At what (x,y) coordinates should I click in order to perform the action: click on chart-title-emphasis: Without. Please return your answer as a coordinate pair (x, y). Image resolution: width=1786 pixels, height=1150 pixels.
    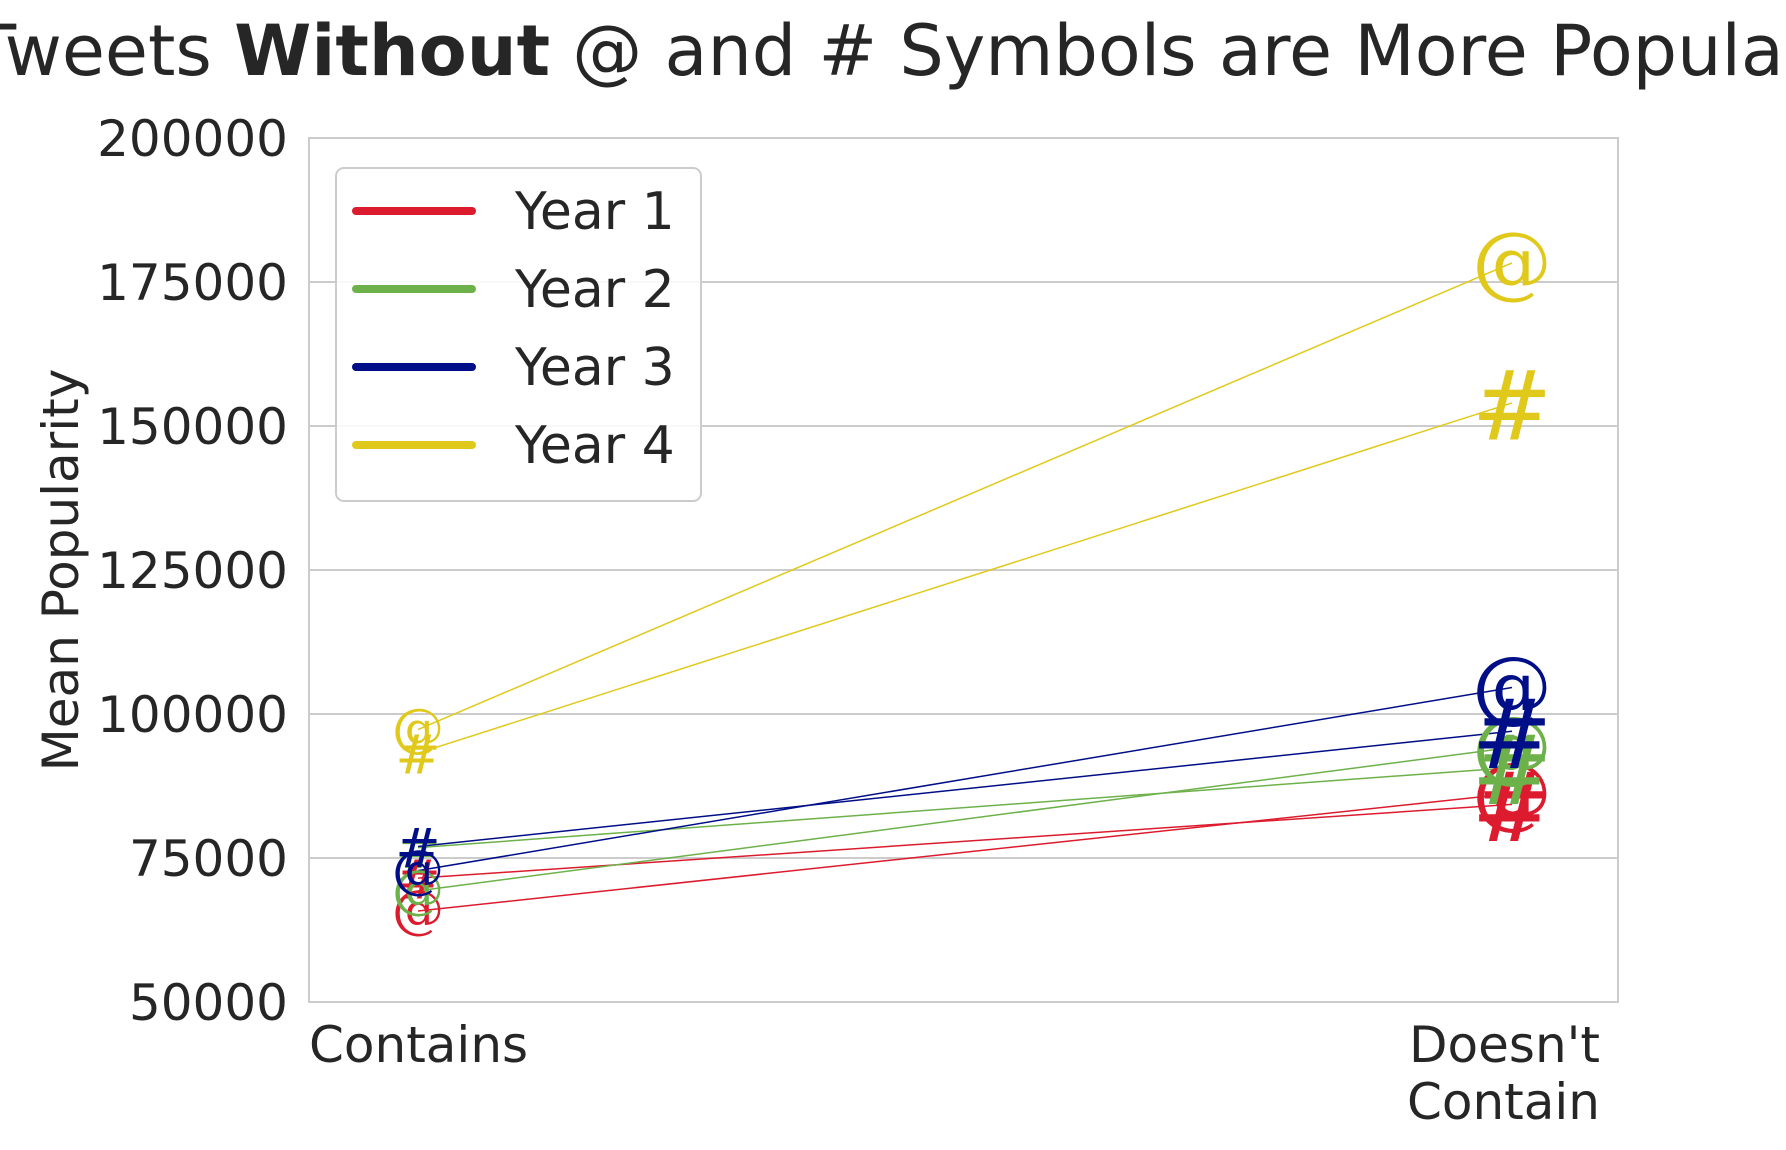
    Looking at the image, I should click on (392, 51).